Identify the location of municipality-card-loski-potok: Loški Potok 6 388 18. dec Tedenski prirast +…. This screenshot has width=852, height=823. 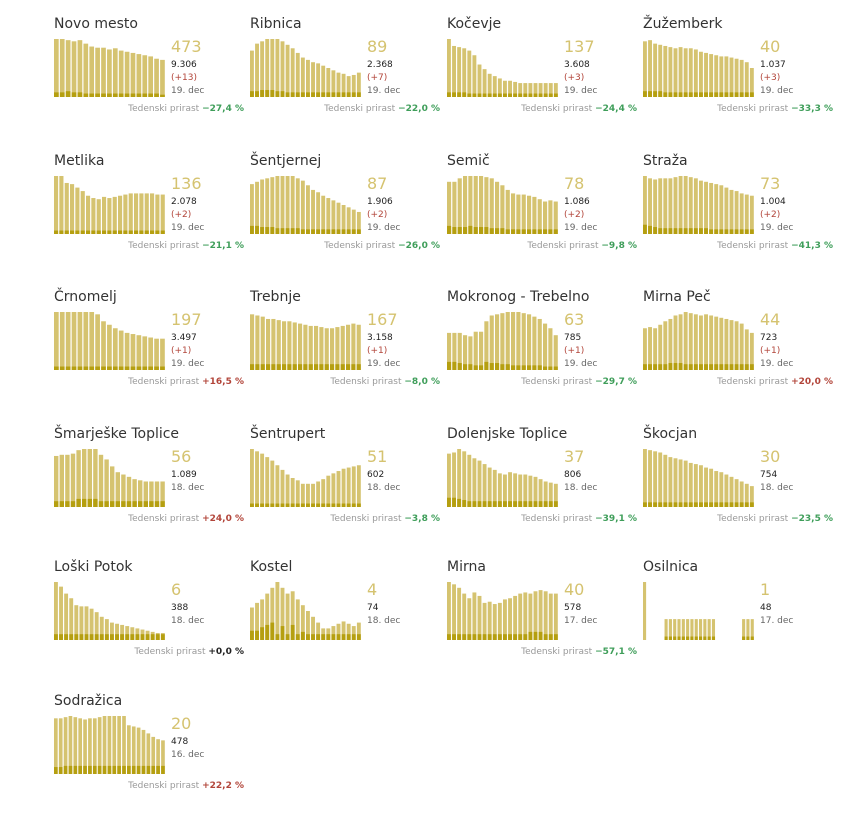
(149, 624).